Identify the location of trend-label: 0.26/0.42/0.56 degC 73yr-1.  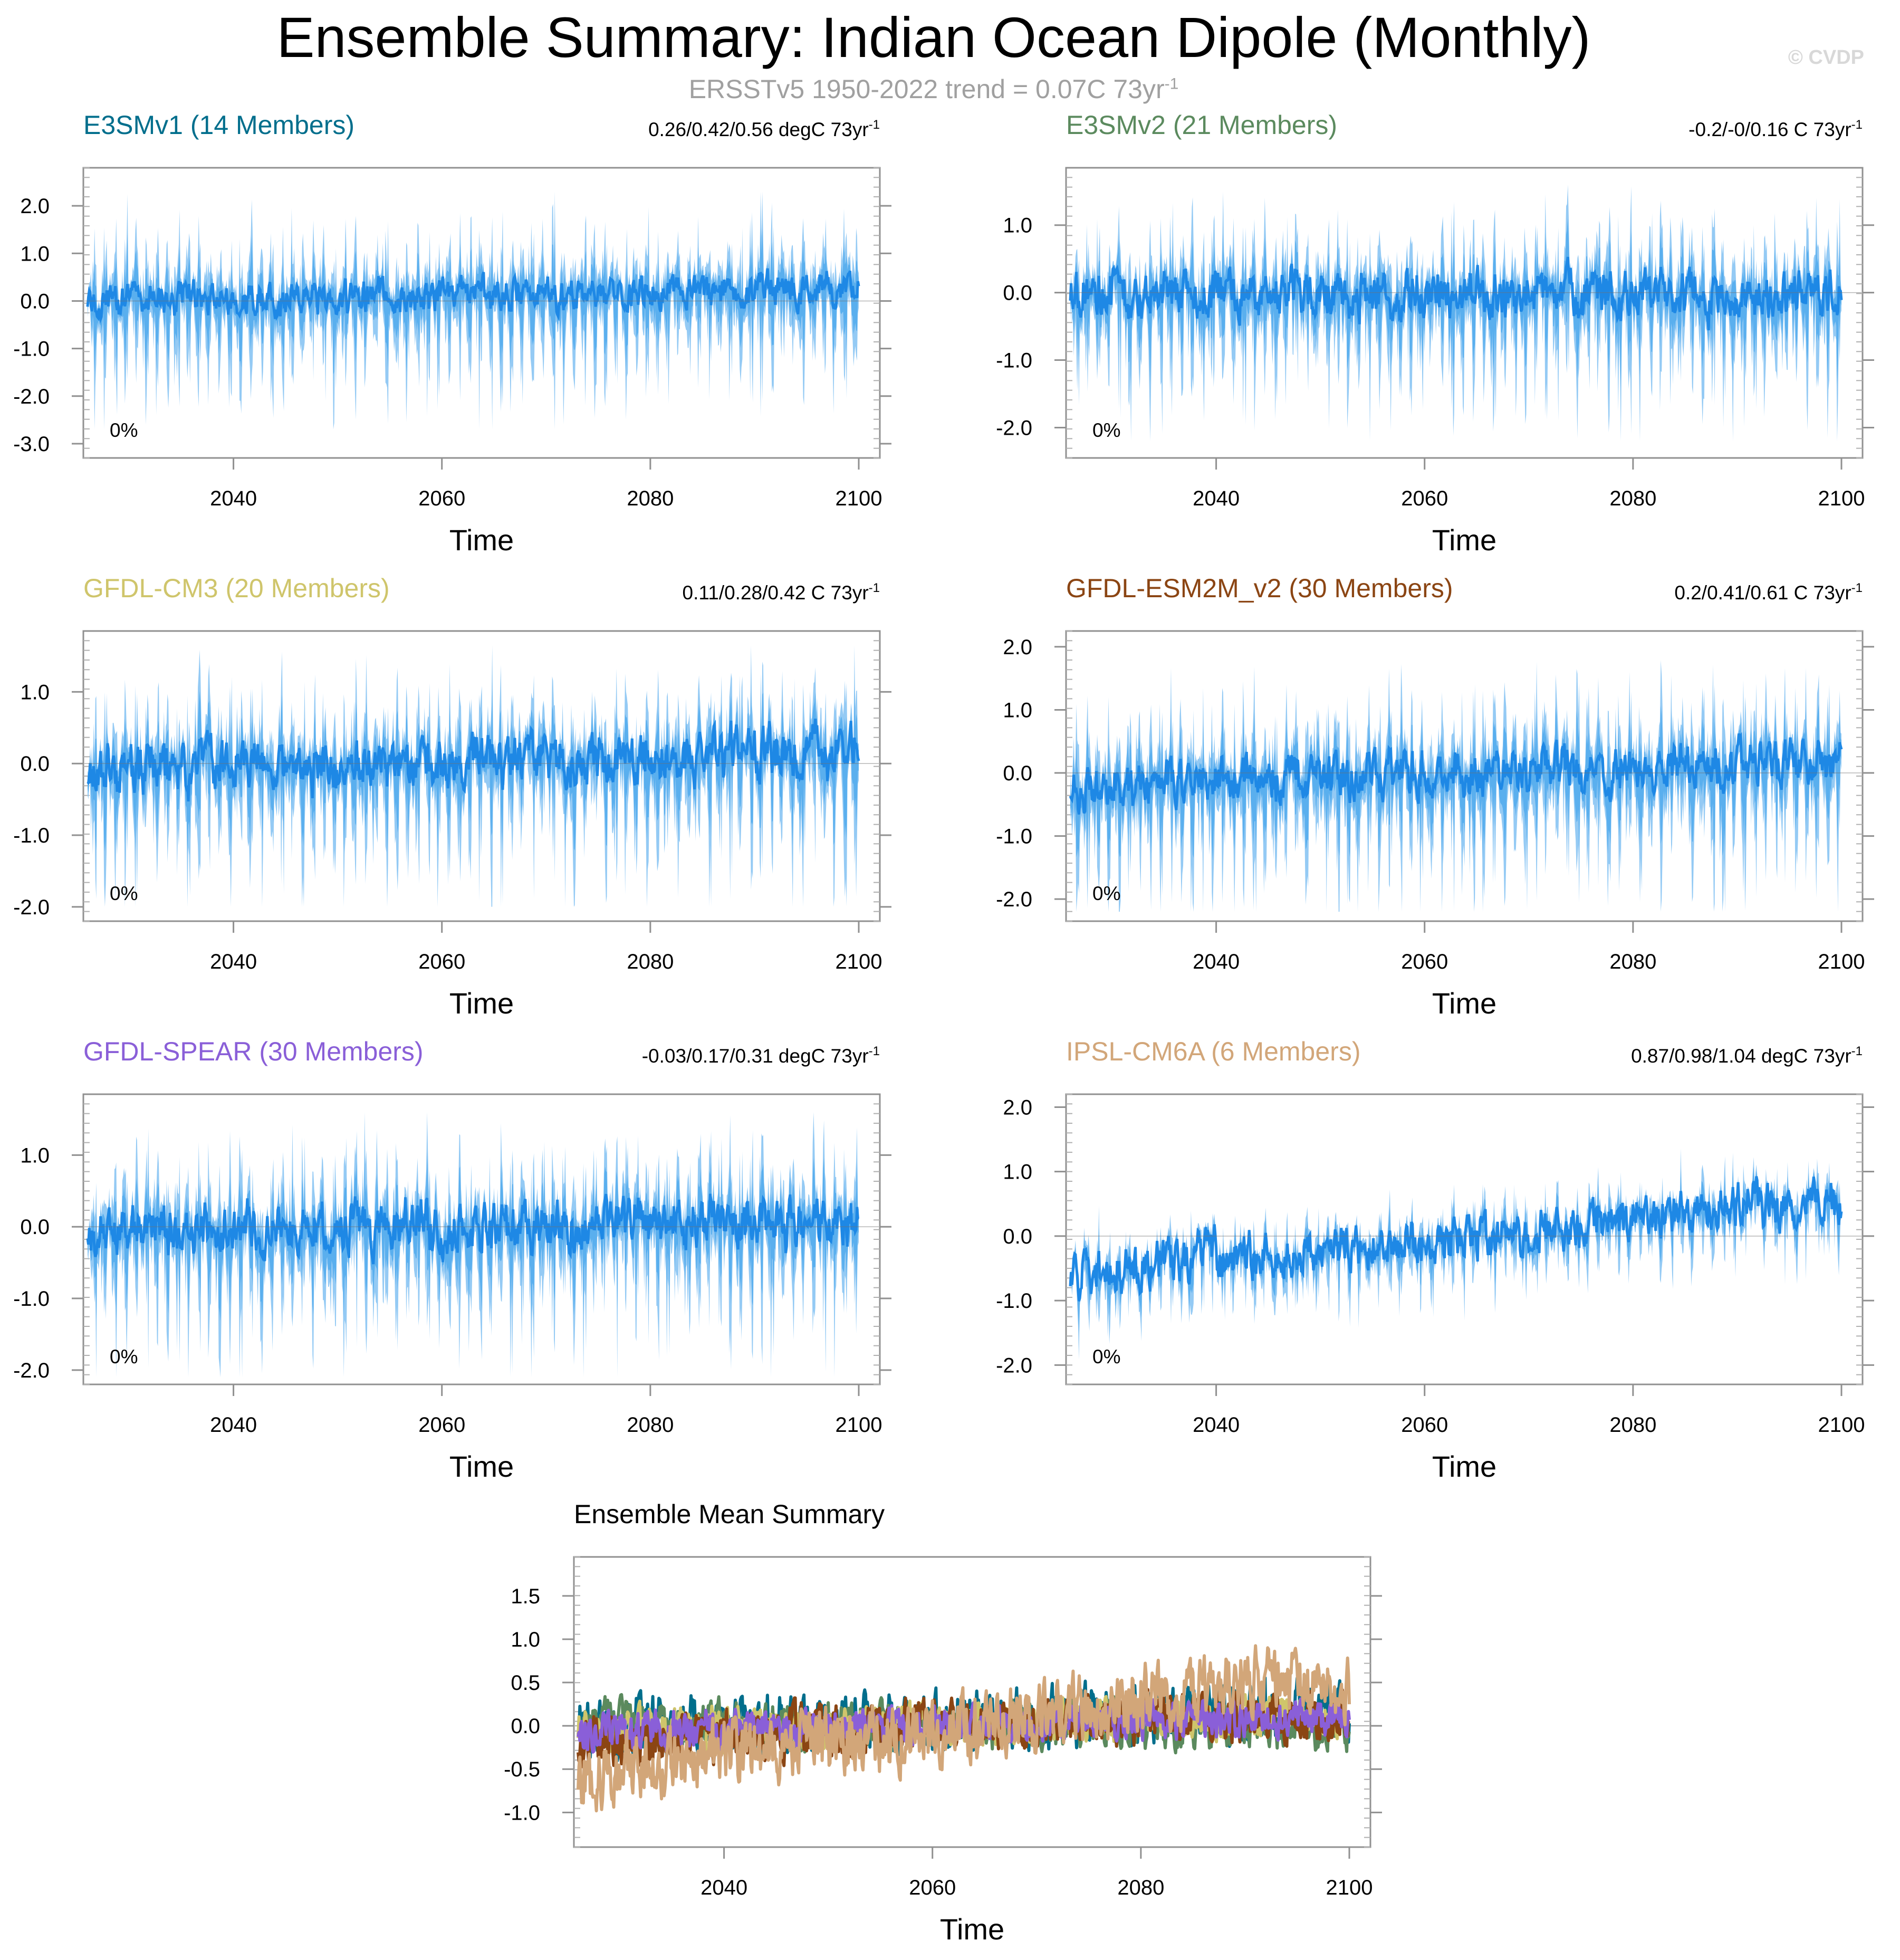
(764, 129).